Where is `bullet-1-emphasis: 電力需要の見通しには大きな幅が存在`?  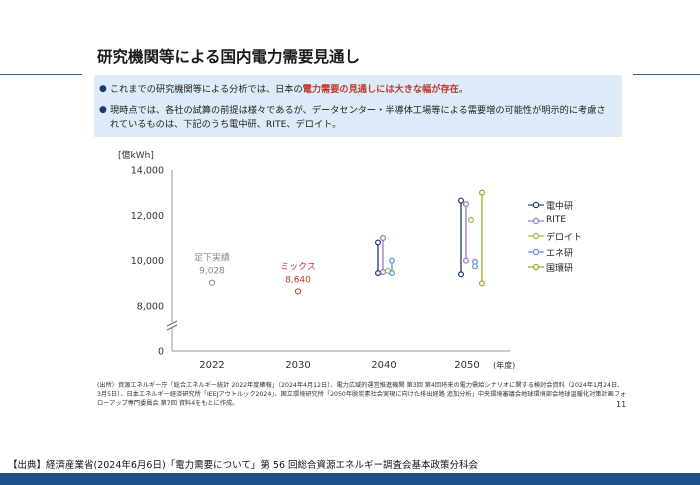
bullet-1-emphasis: 電力需要の見通しには大きな幅が存在 is located at coordinates (380, 89).